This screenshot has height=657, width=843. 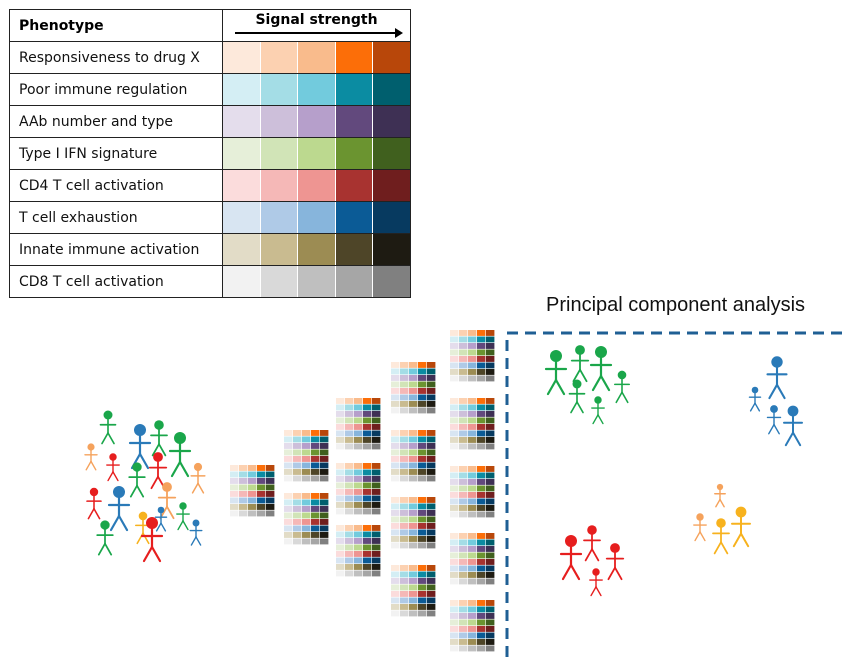 I want to click on phenotype-label: T cell exhaustion, so click(x=116, y=217).